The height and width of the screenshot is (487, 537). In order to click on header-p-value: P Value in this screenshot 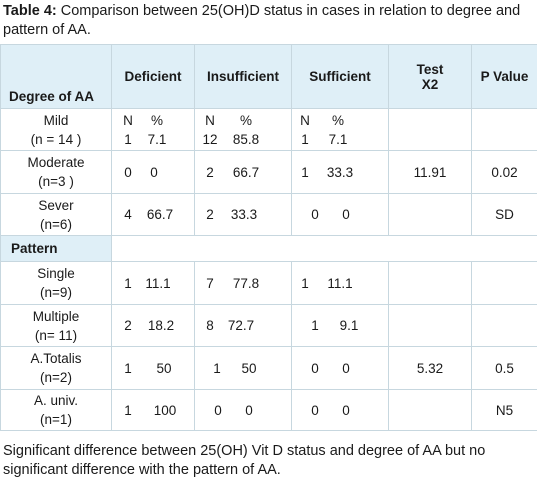, I will do `click(504, 76)`.